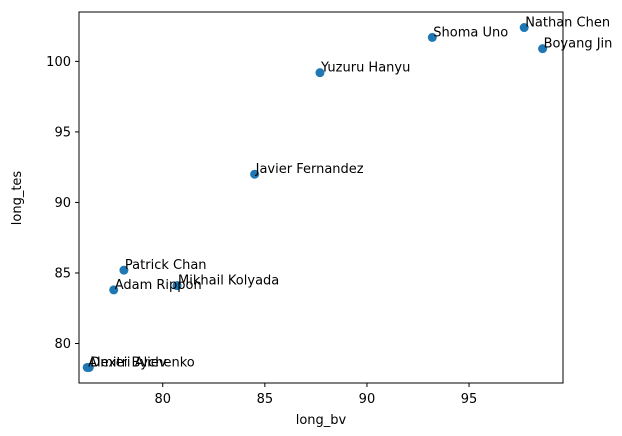  I want to click on x-tick-label: 85, so click(265, 399).